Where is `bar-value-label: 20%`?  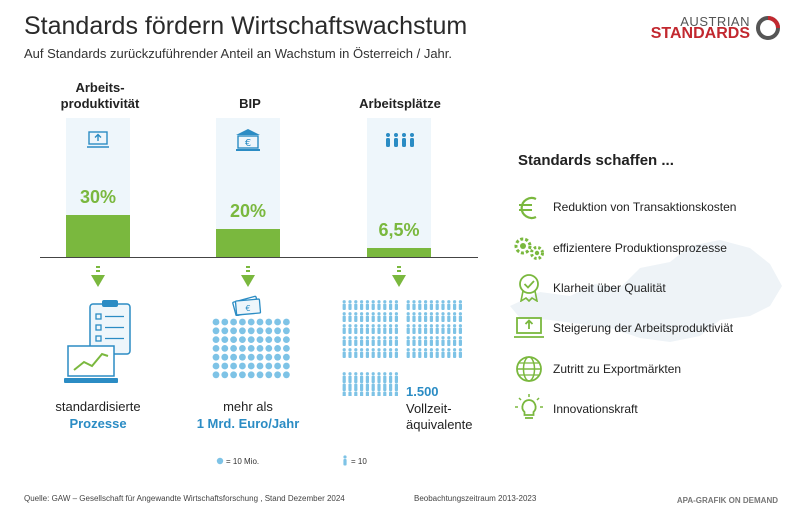
bar-value-label: 20% is located at coordinates (248, 211).